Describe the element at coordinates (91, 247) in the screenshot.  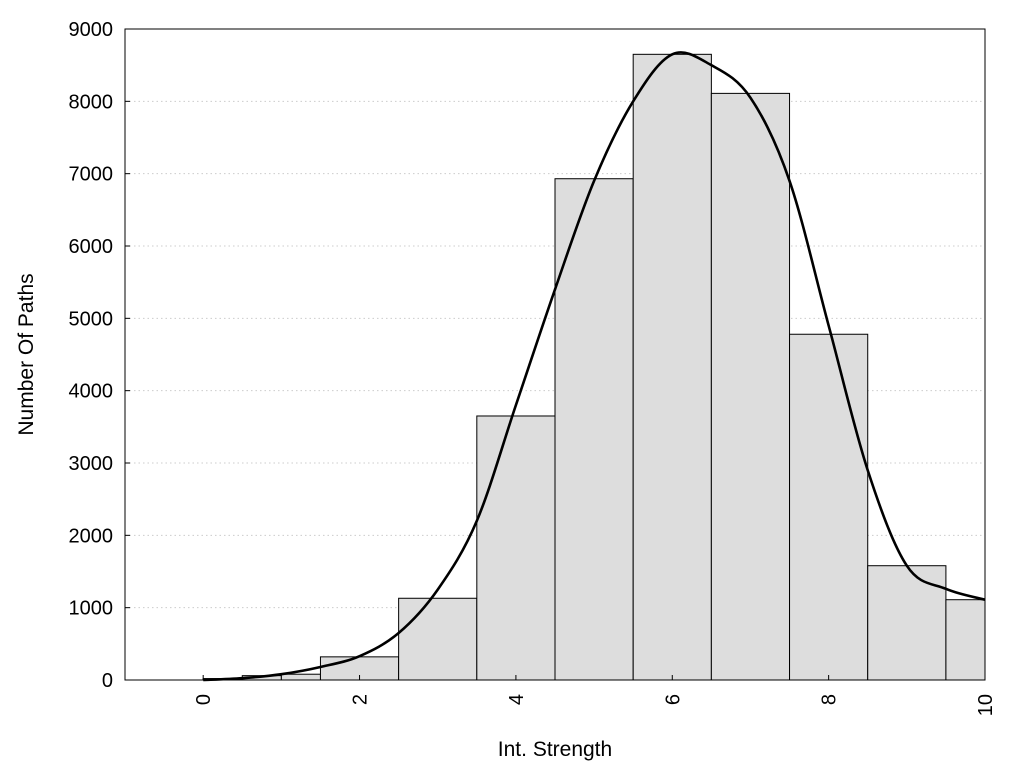
I see `y-tick-label: 6000` at that location.